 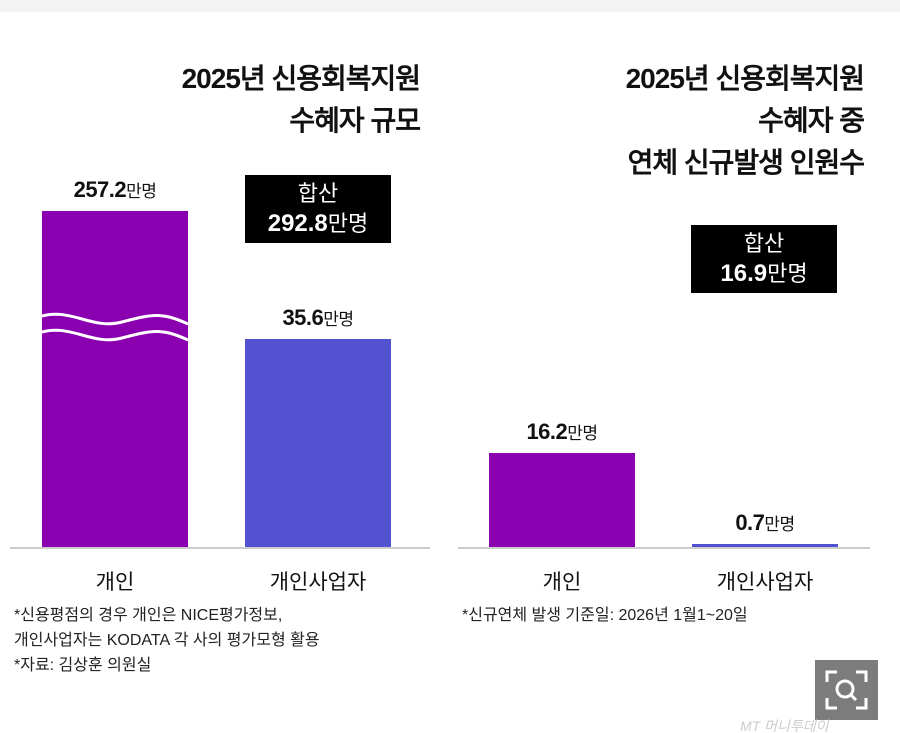 I want to click on note-line: 개인사업자는 KODATA 각 사의 평가모형 활용, so click(x=167, y=640).